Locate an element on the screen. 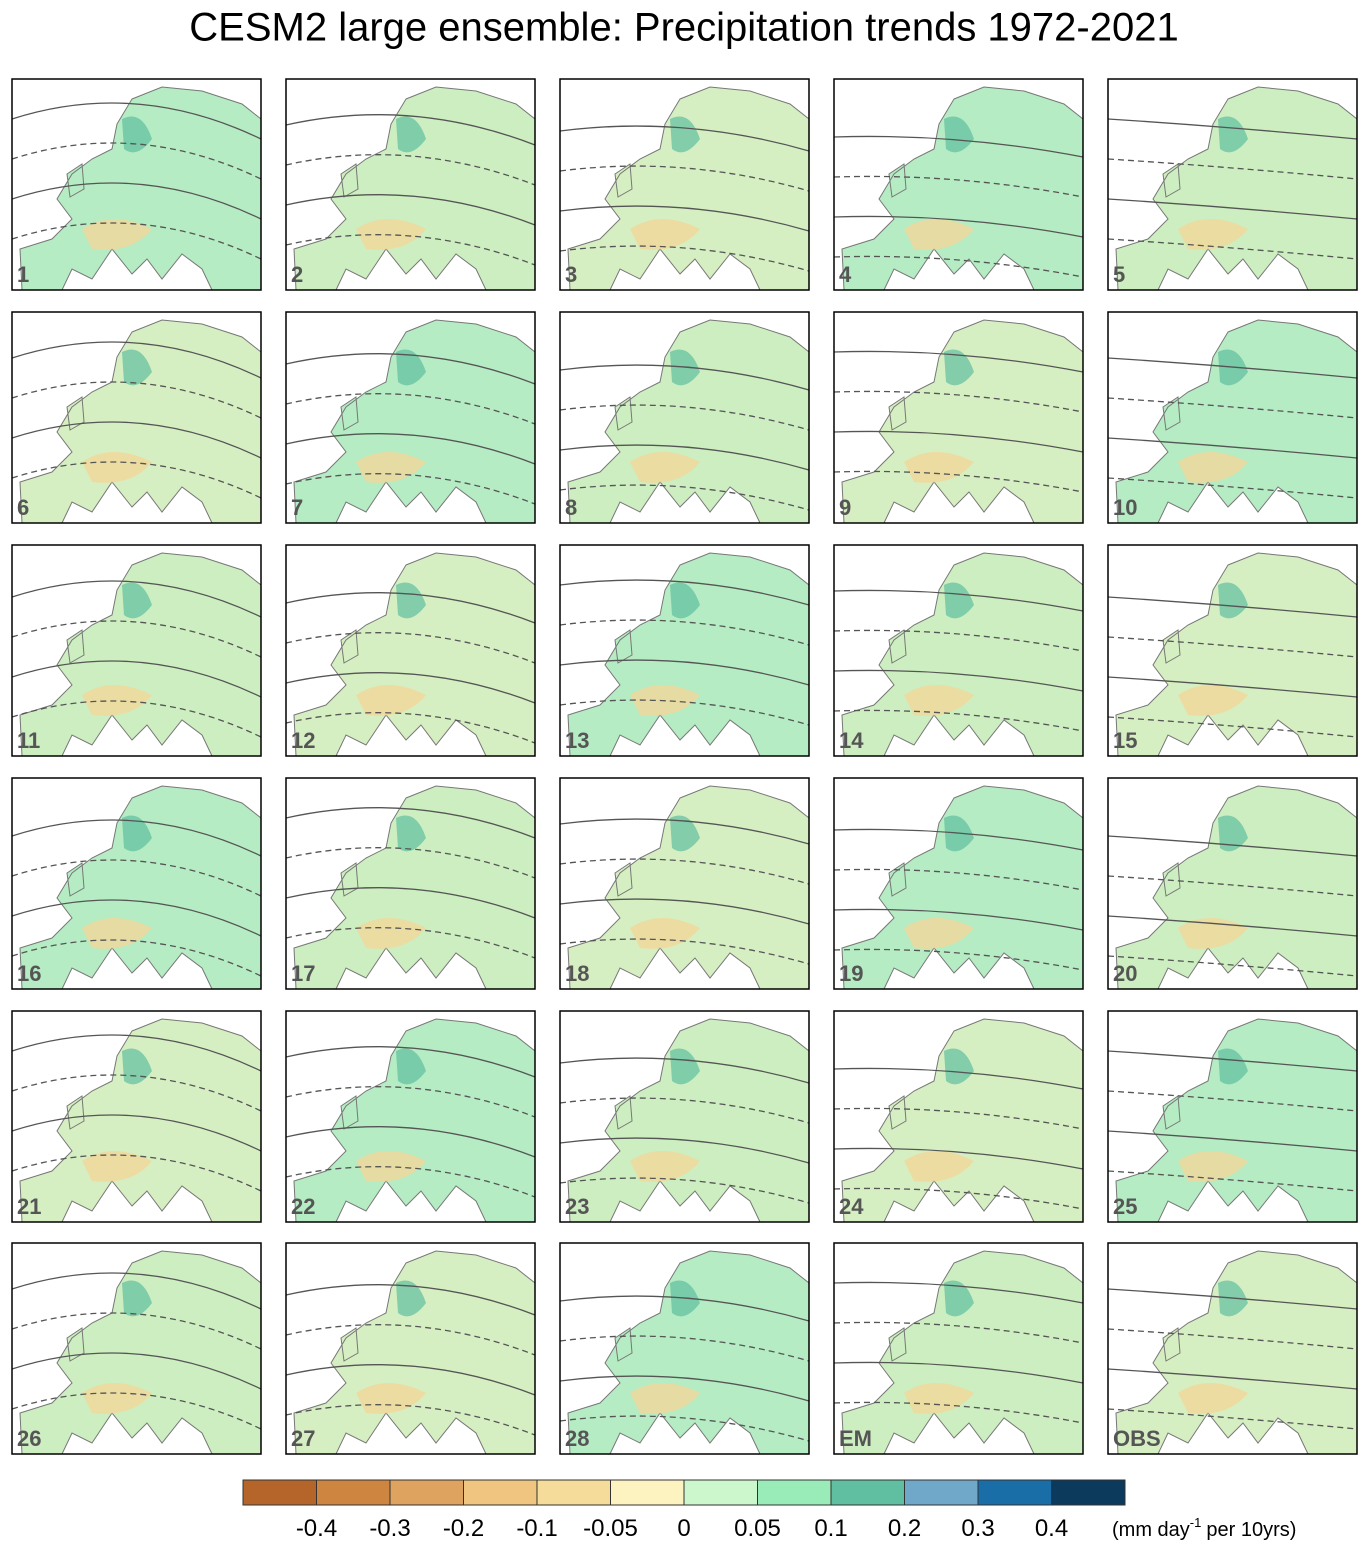 This screenshot has height=1553, width=1368. panel-label: 19 is located at coordinates (851, 973).